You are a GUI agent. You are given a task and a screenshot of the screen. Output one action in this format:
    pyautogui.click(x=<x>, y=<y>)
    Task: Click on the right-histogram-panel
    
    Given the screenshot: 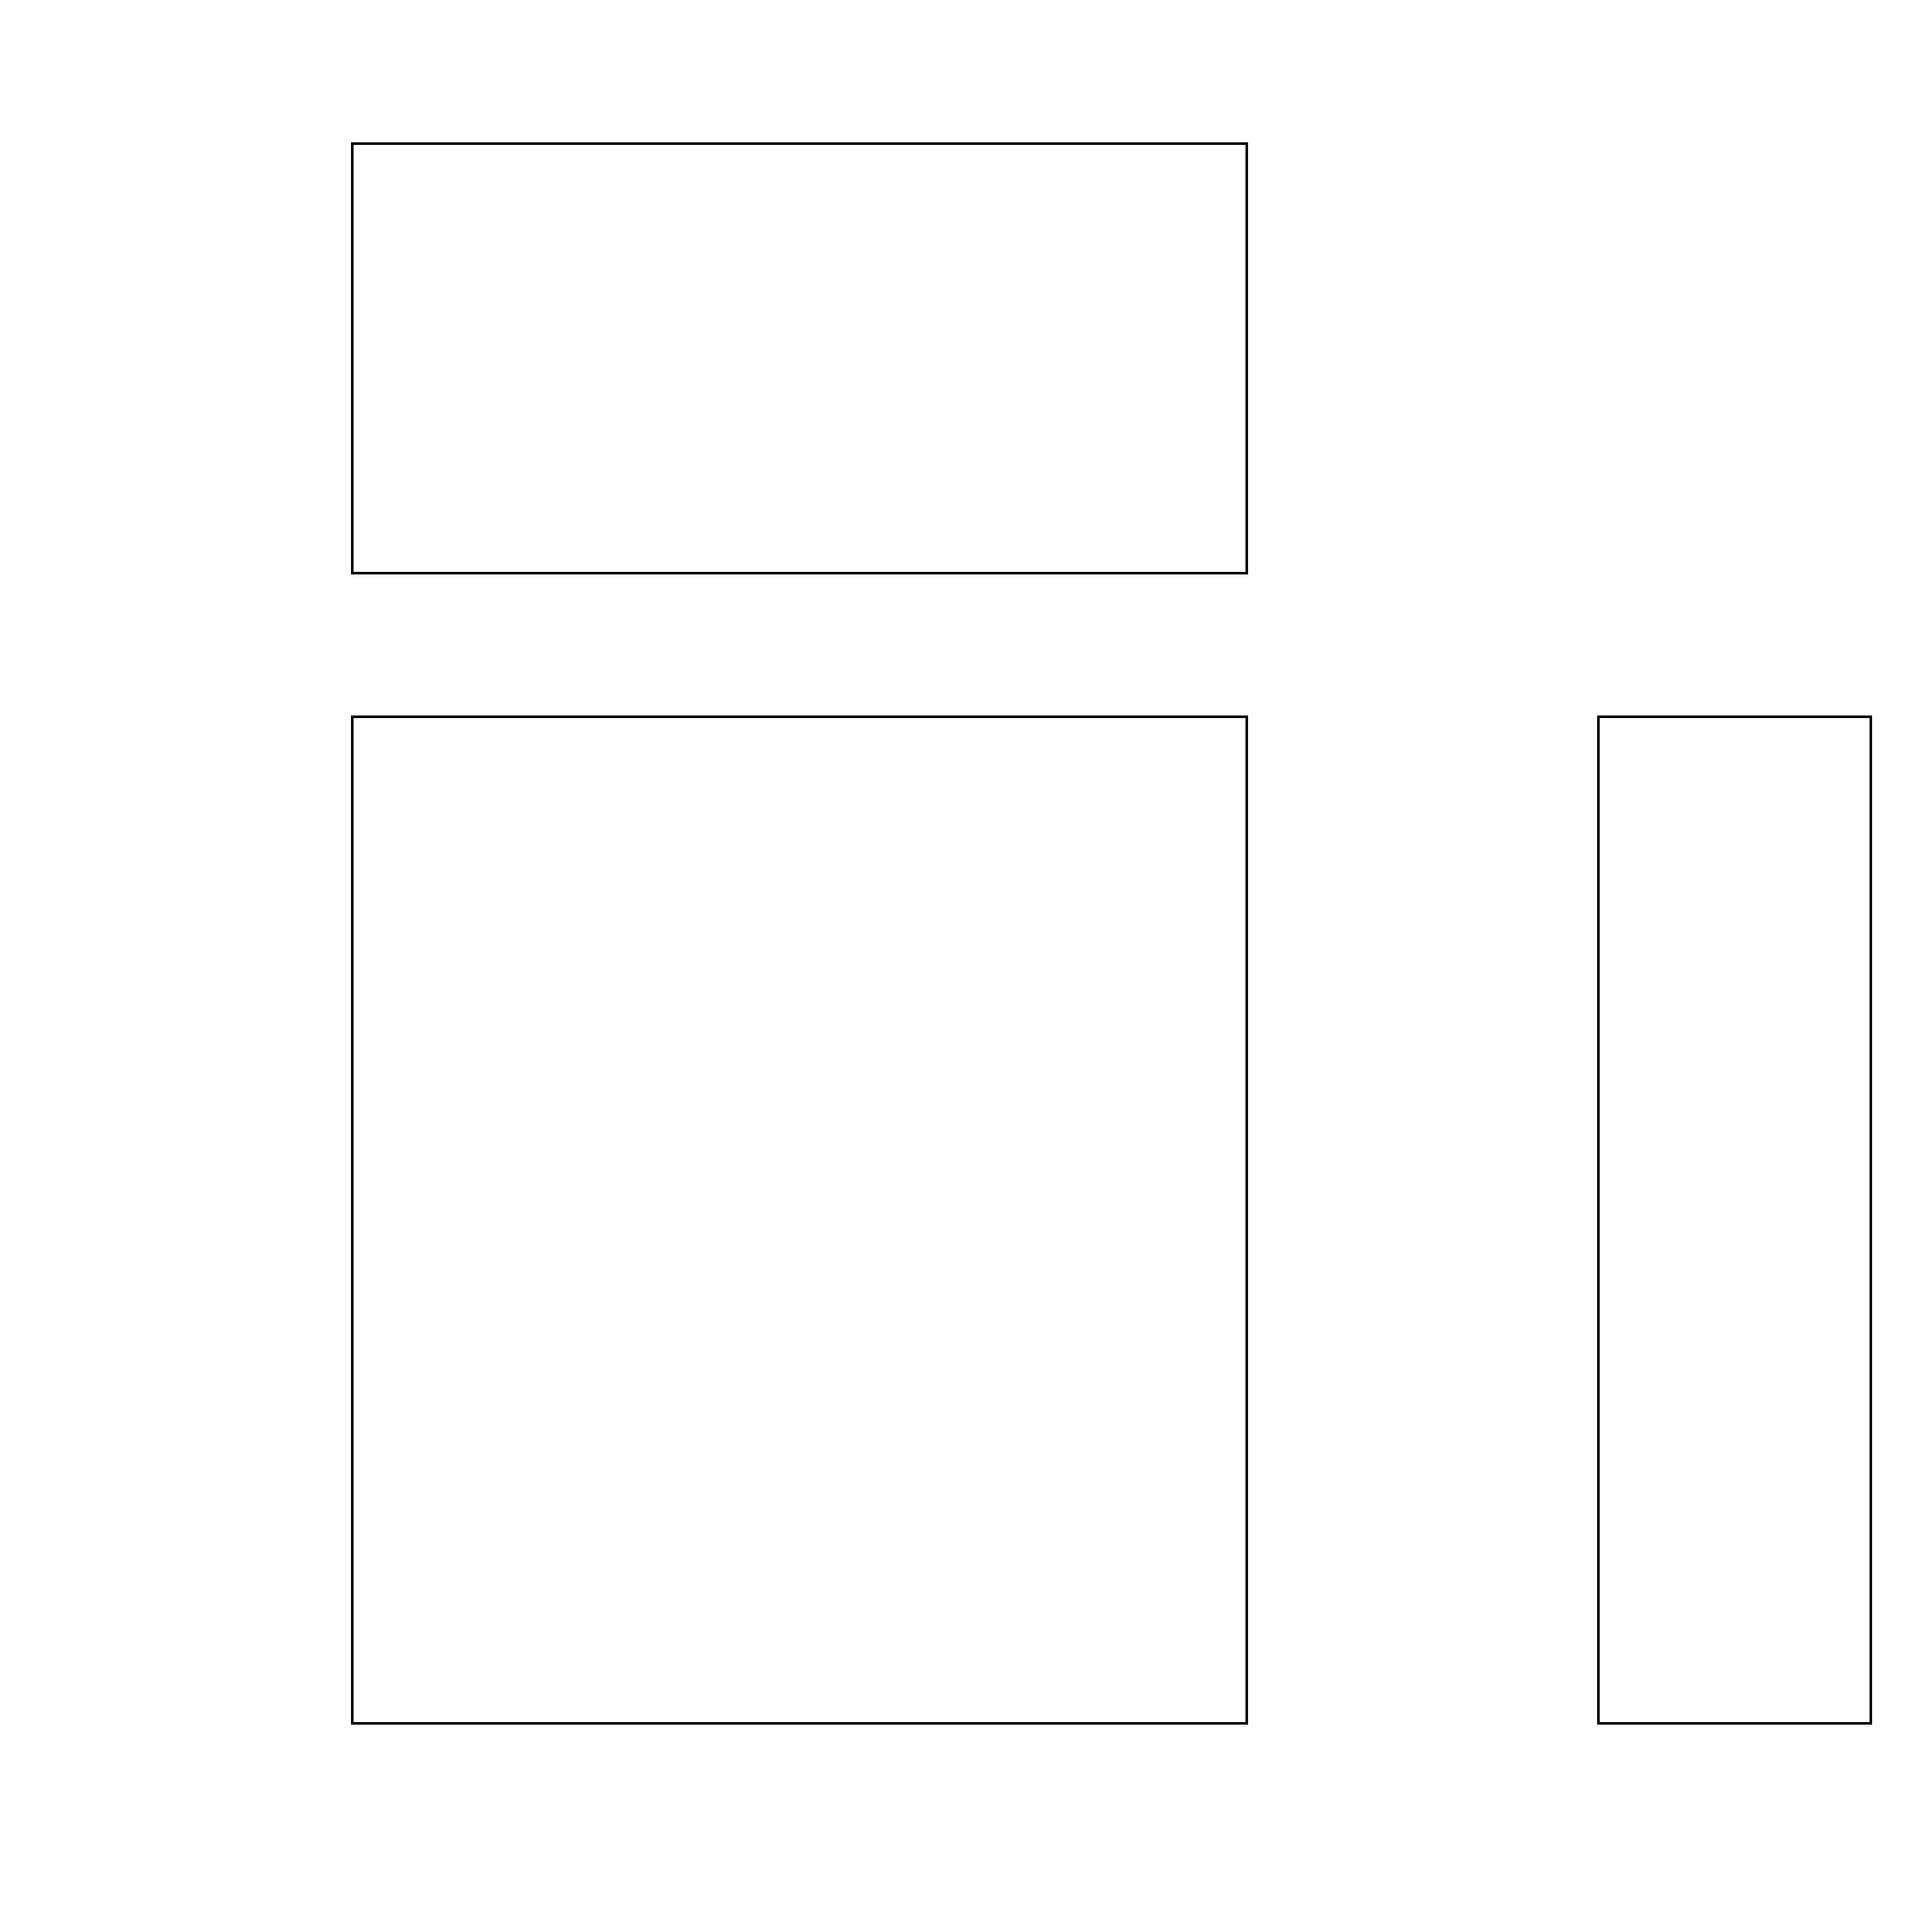 What is the action you would take?
    pyautogui.click(x=1735, y=1220)
    